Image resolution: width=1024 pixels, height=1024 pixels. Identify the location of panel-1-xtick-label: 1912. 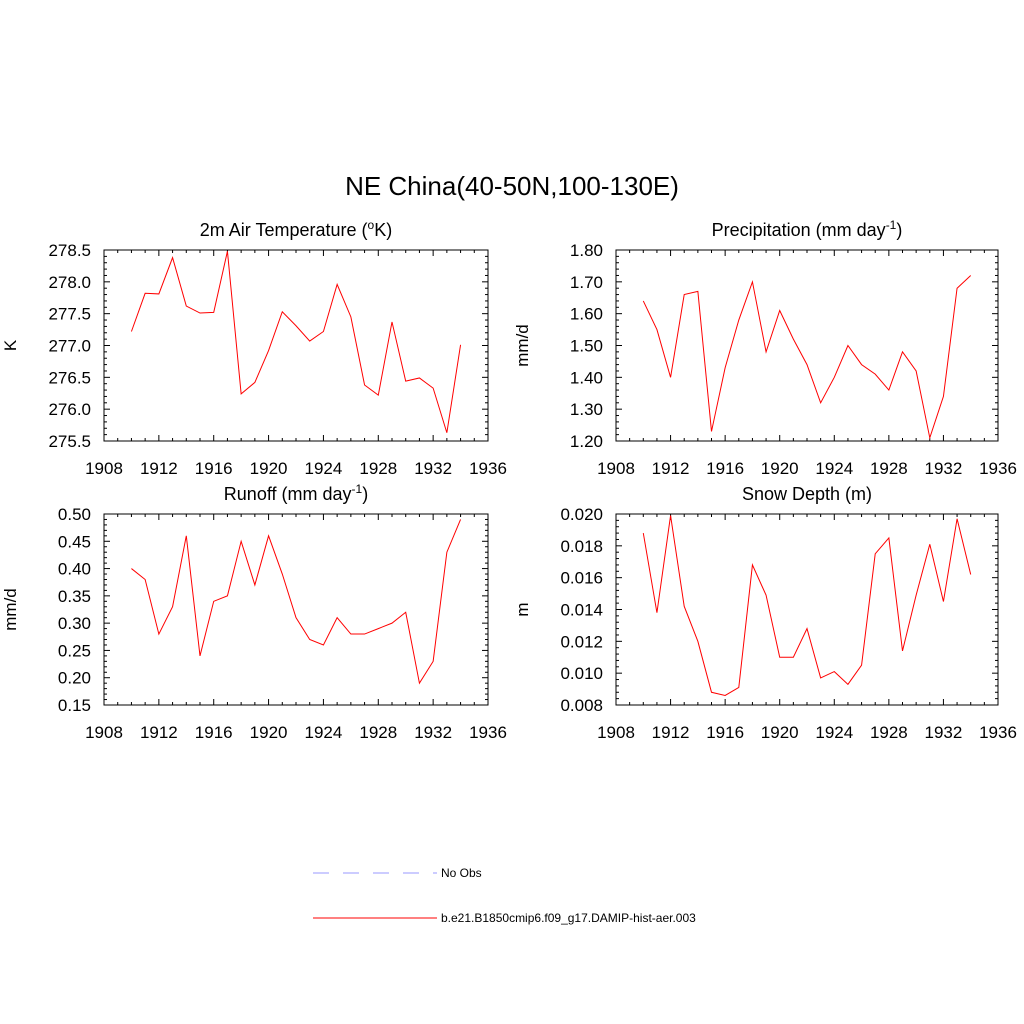
(159, 468).